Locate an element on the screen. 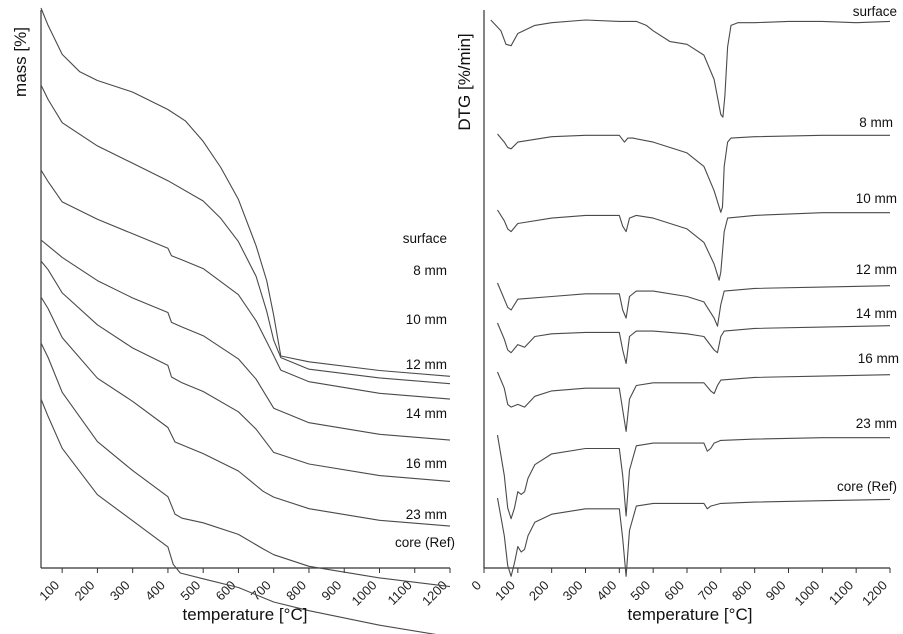 Image resolution: width=903 pixels, height=634 pixels. mass-x-tick-label-1000: 1000 is located at coordinates (364, 593).